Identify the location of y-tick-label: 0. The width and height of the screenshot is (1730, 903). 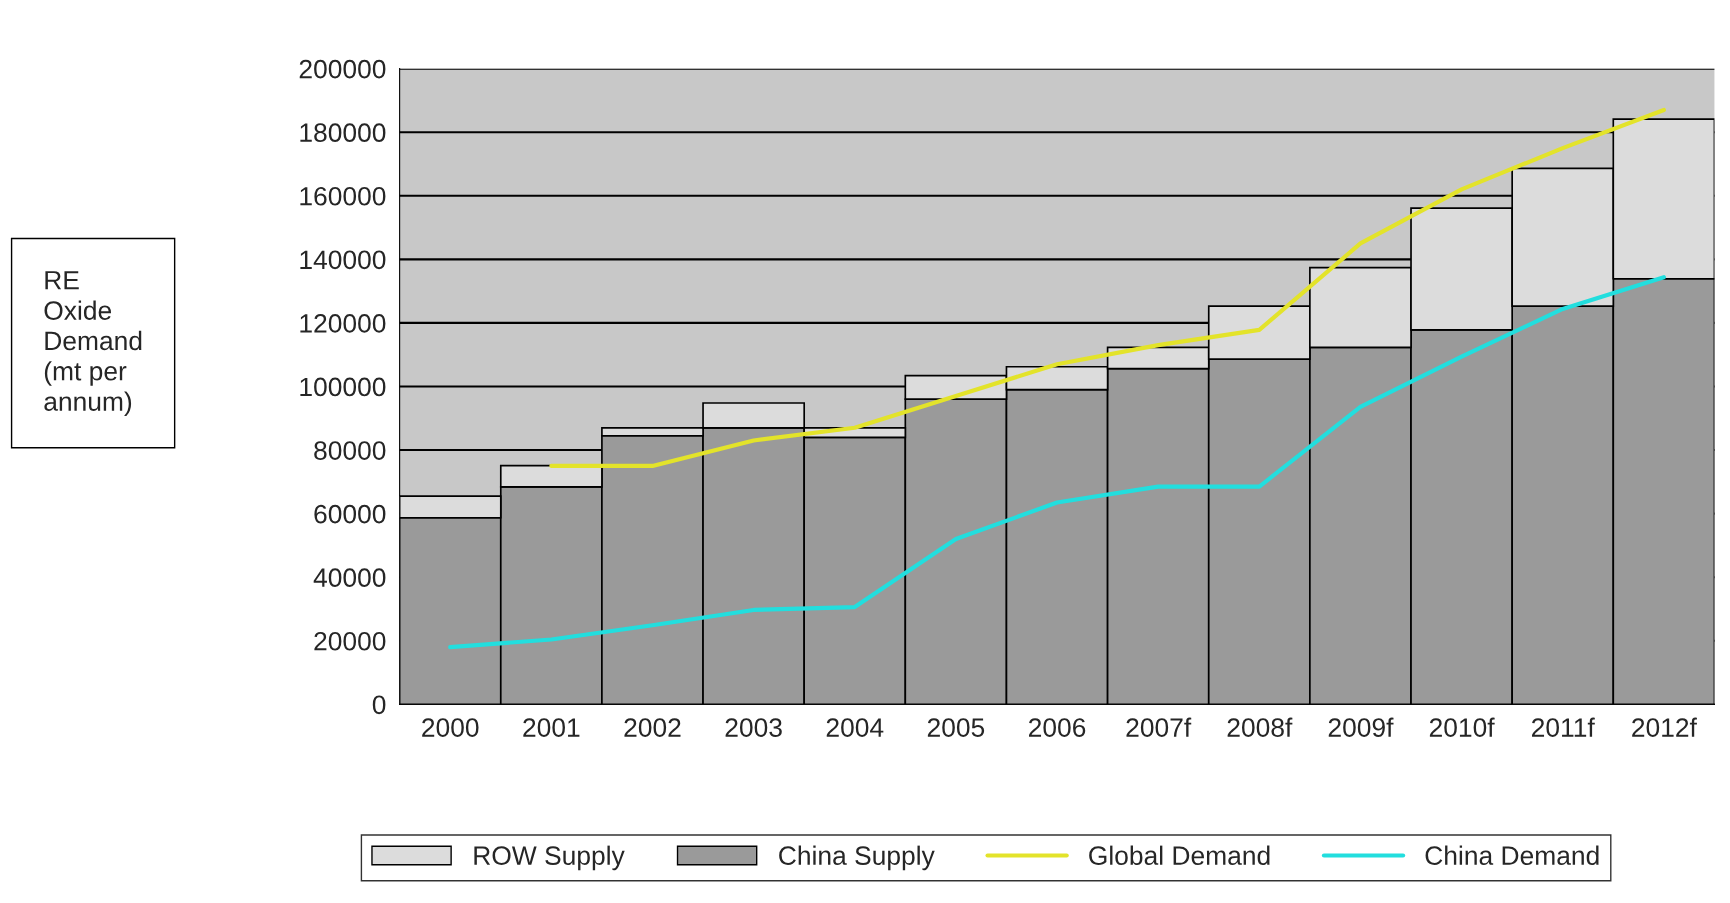
(379, 705).